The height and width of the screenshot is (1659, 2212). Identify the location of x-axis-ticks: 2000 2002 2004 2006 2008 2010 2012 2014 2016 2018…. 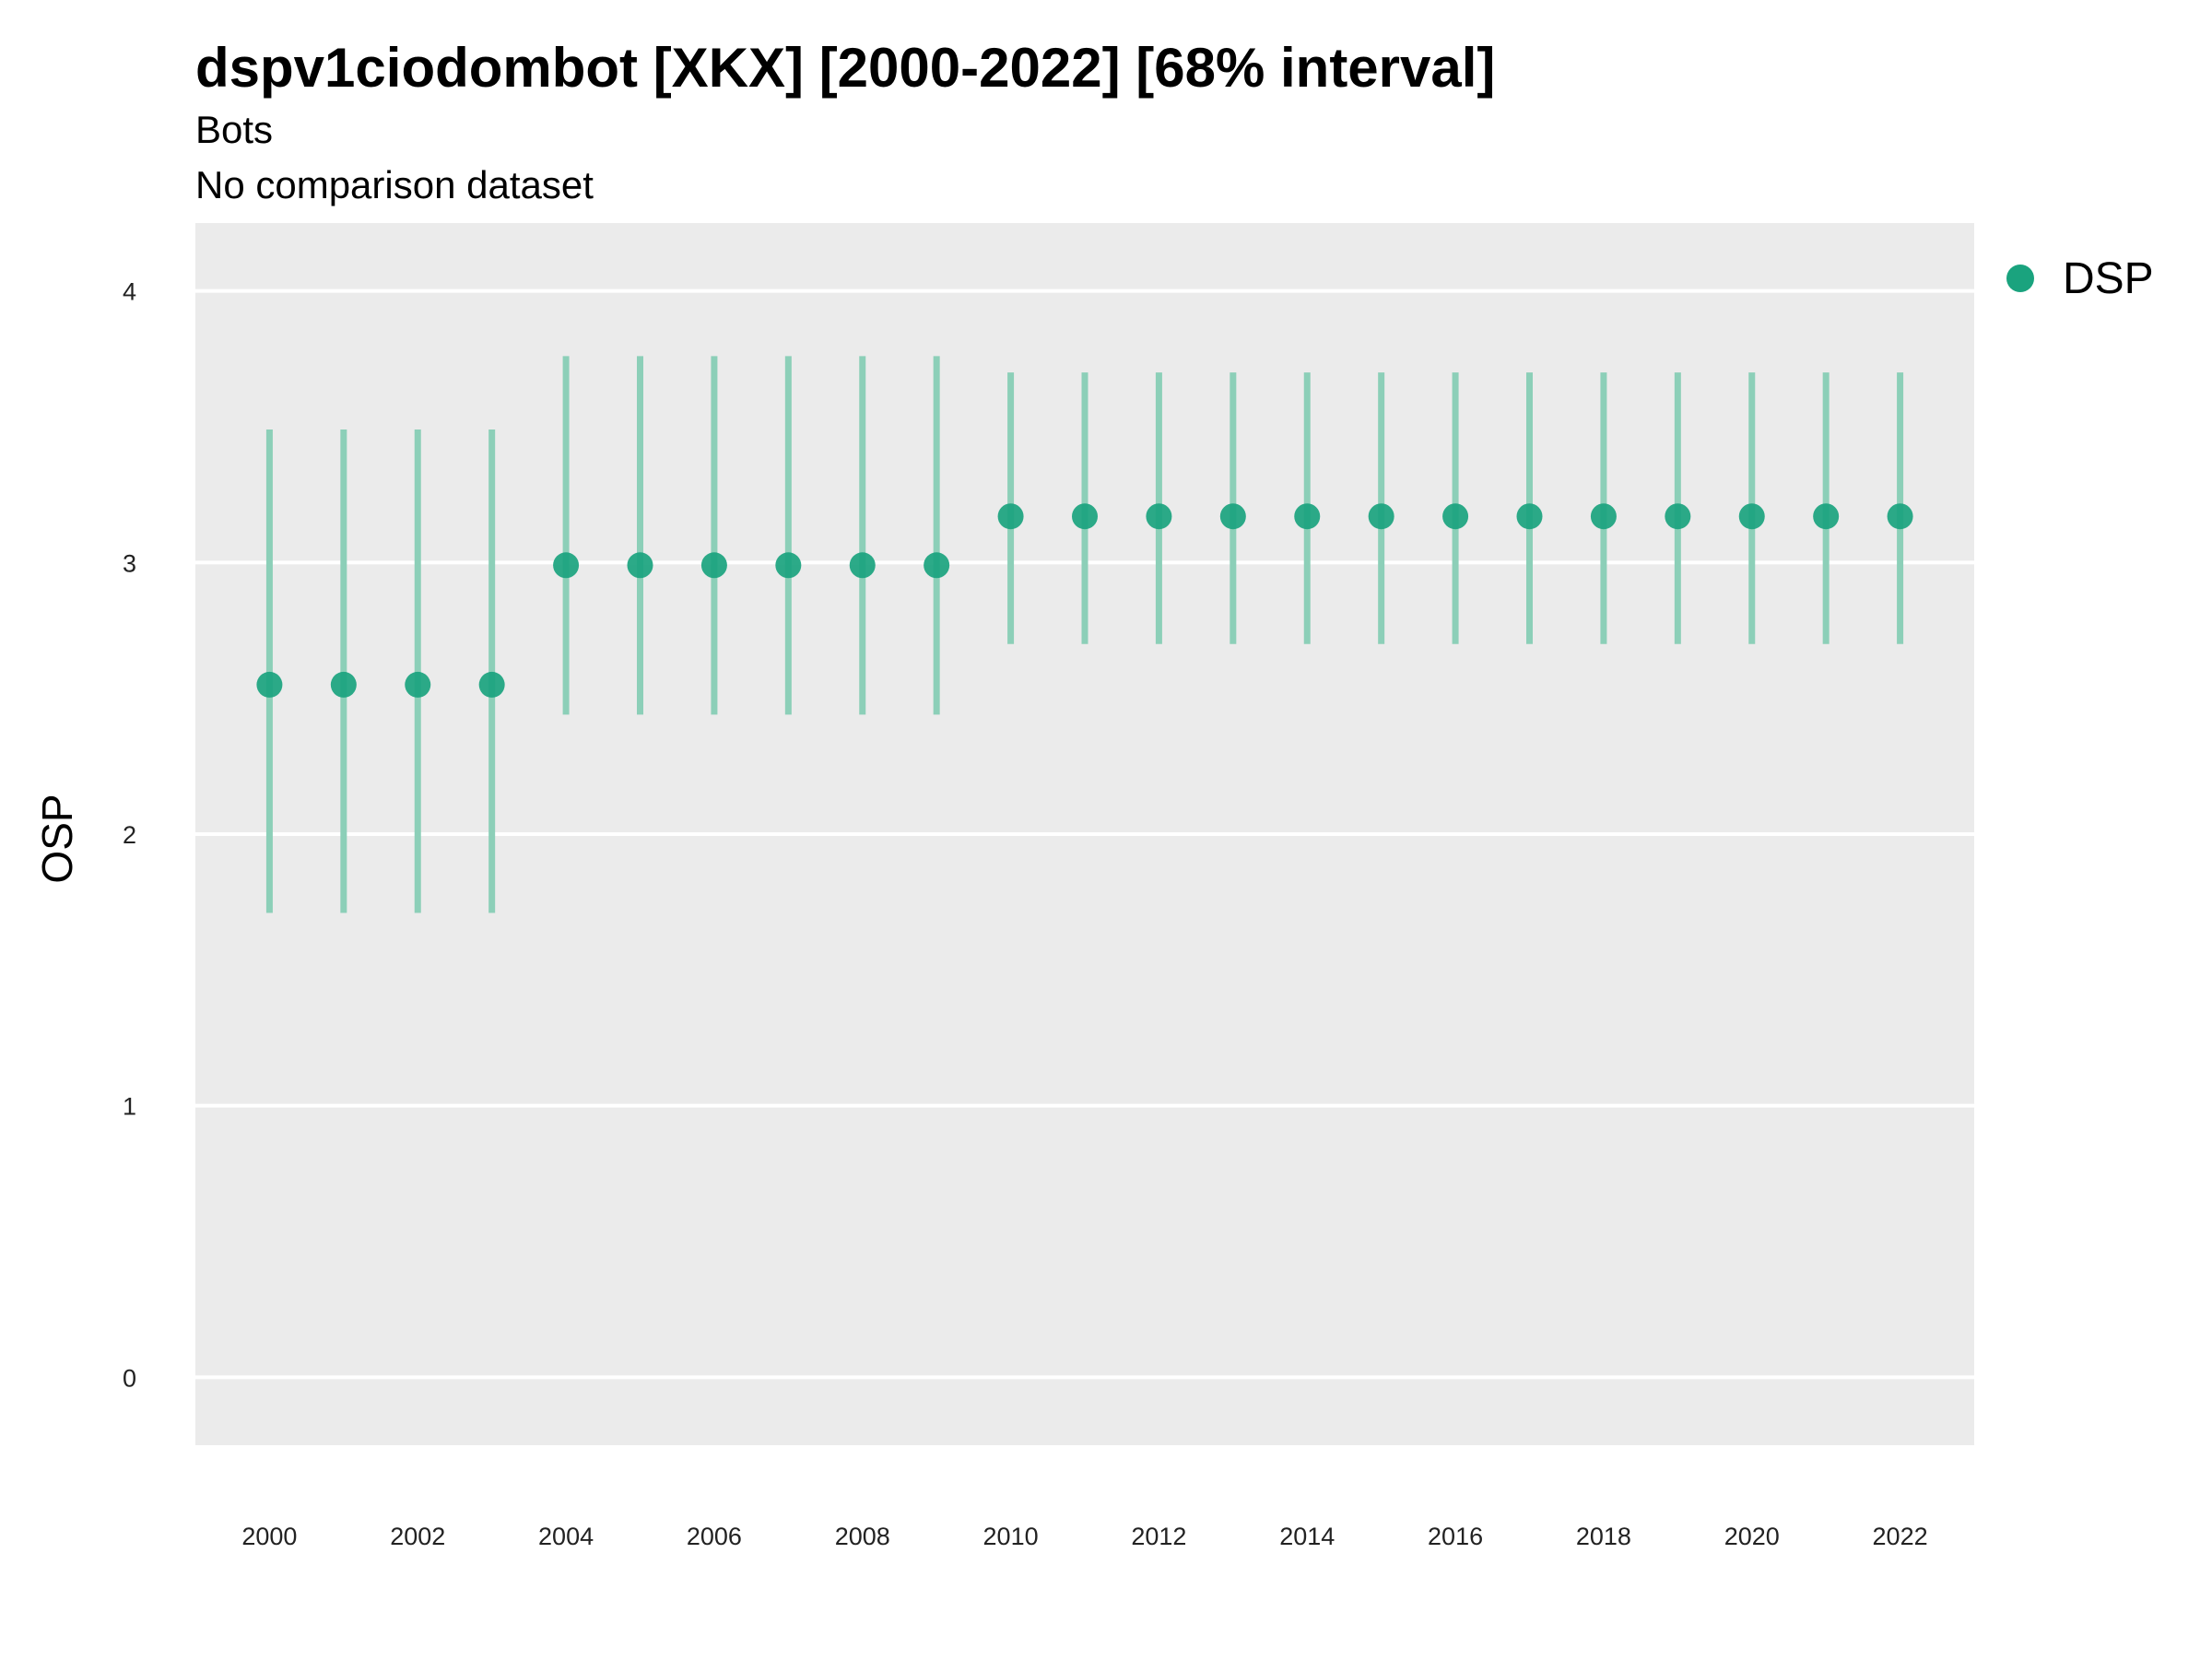
(1084, 1536).